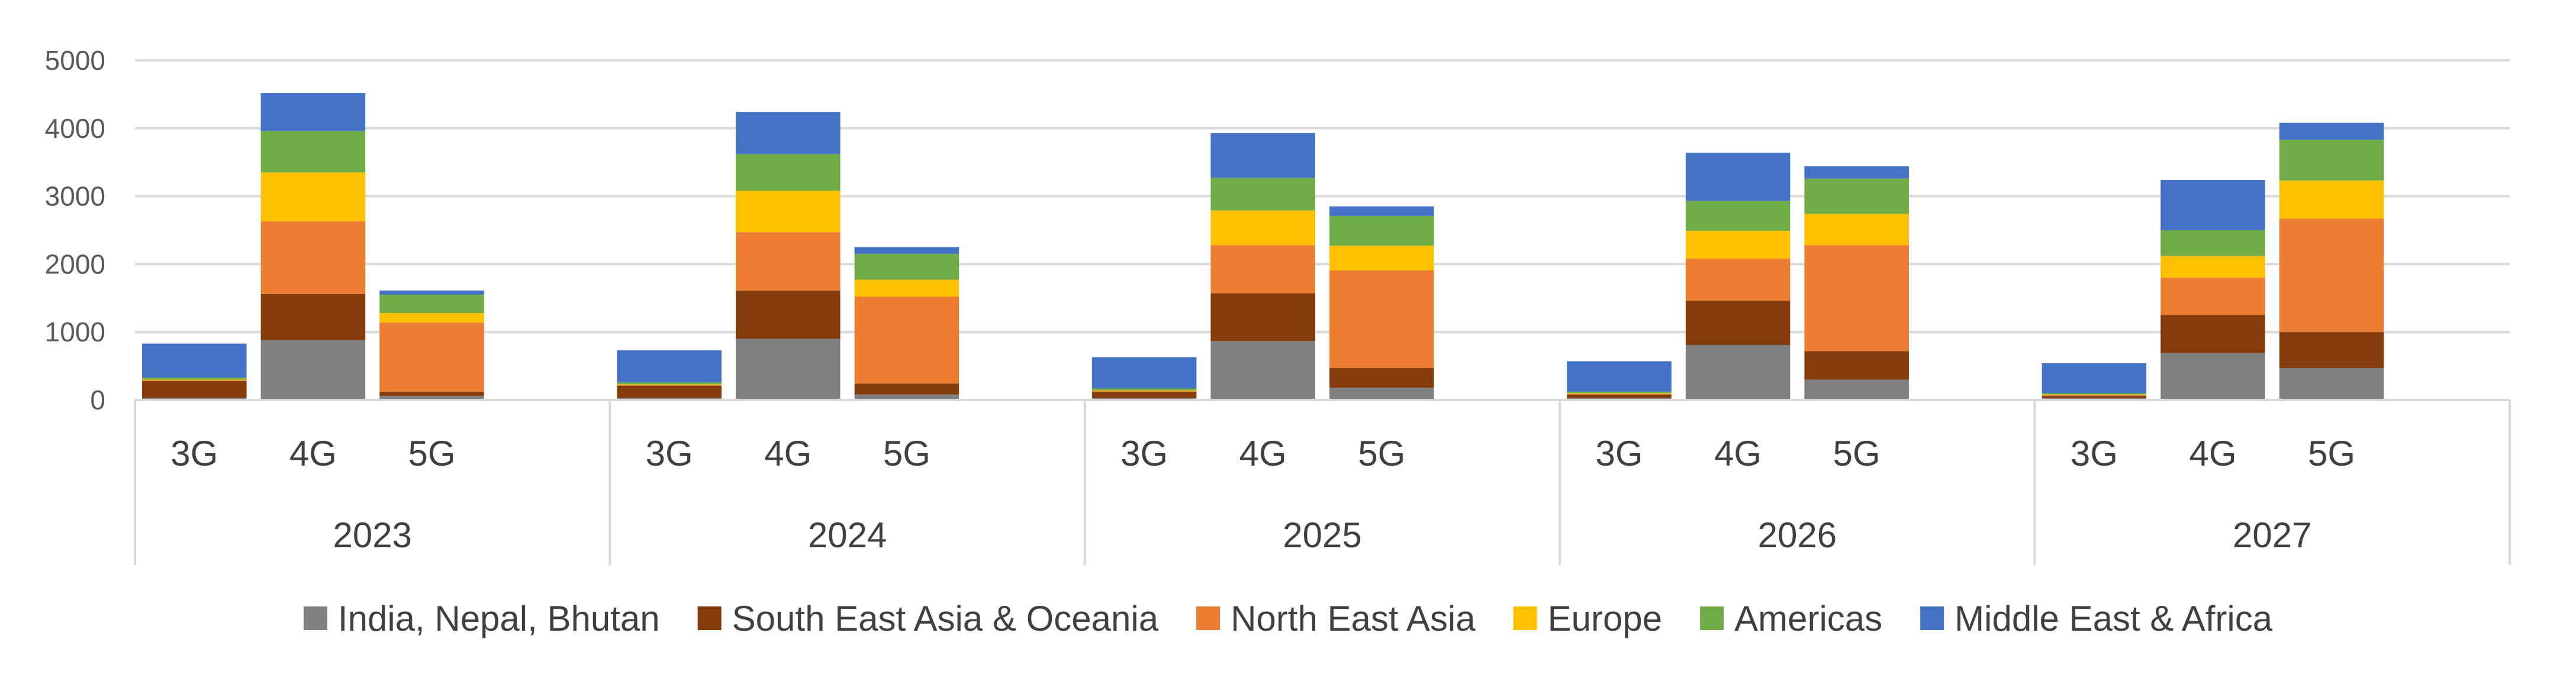  What do you see at coordinates (372, 535) in the screenshot?
I see `x-group-label: 2023` at bounding box center [372, 535].